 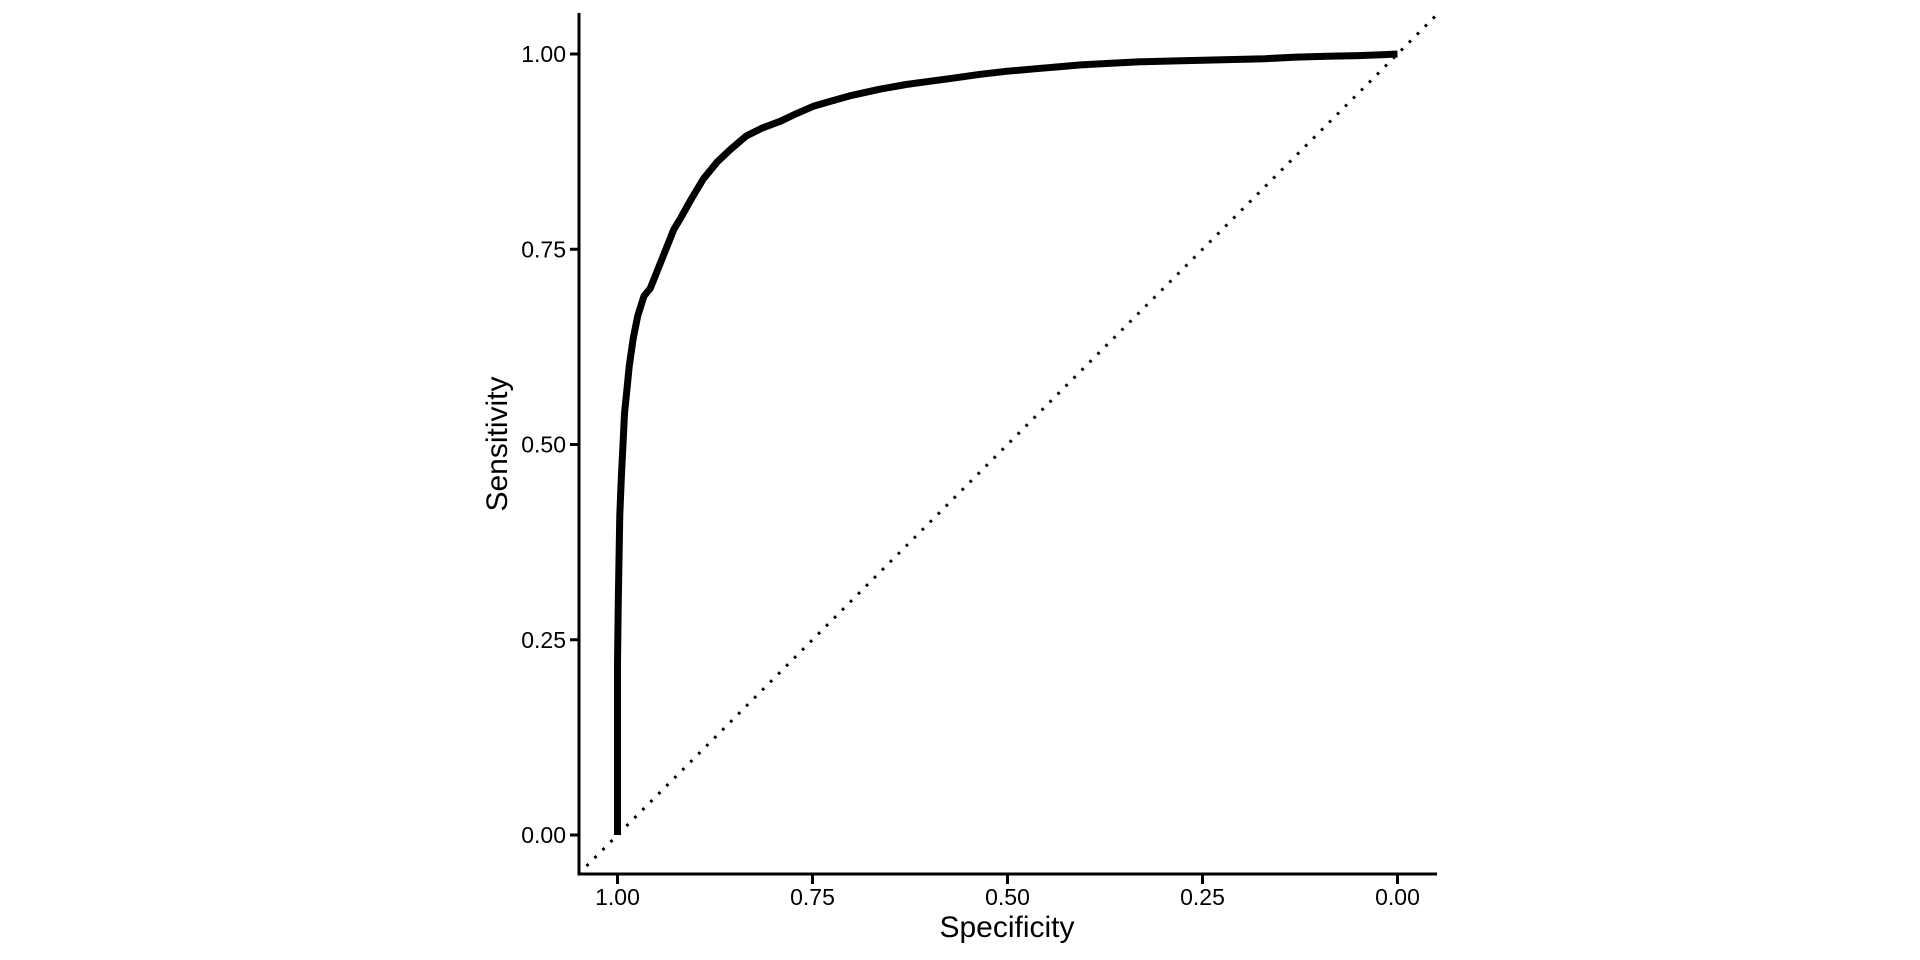 What do you see at coordinates (1007, 879) in the screenshot?
I see `x-axis-ticks` at bounding box center [1007, 879].